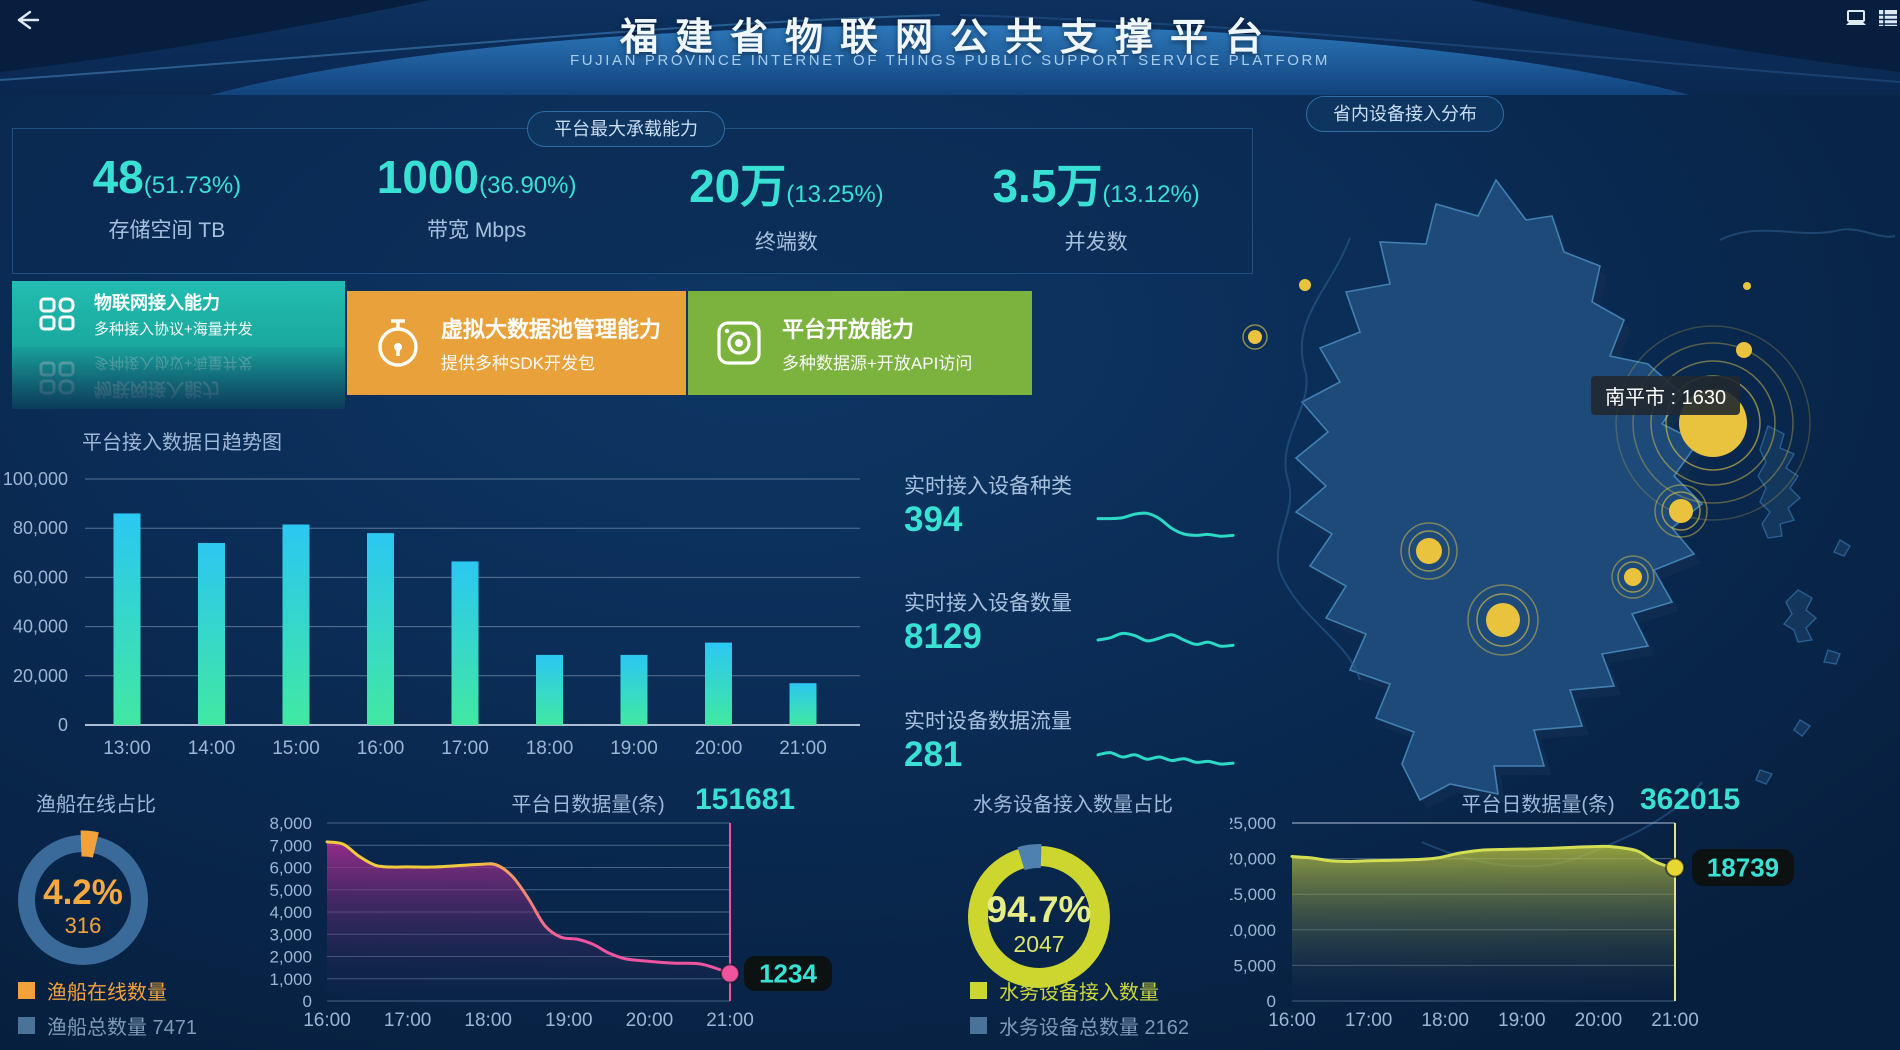  What do you see at coordinates (290, 868) in the screenshot?
I see `svg-text: 6,000` at bounding box center [290, 868].